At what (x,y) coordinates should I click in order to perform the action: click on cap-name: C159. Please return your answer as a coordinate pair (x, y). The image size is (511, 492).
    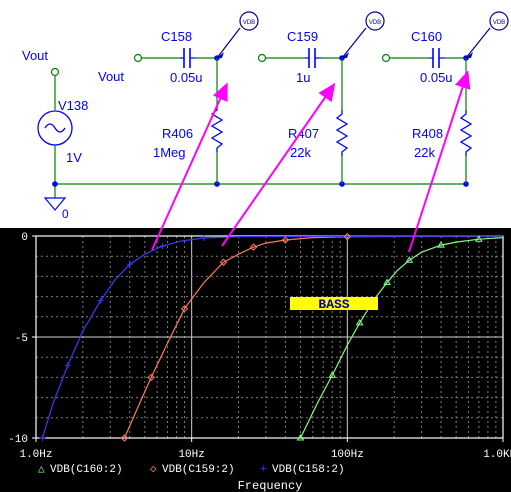
    Looking at the image, I should click on (302, 36).